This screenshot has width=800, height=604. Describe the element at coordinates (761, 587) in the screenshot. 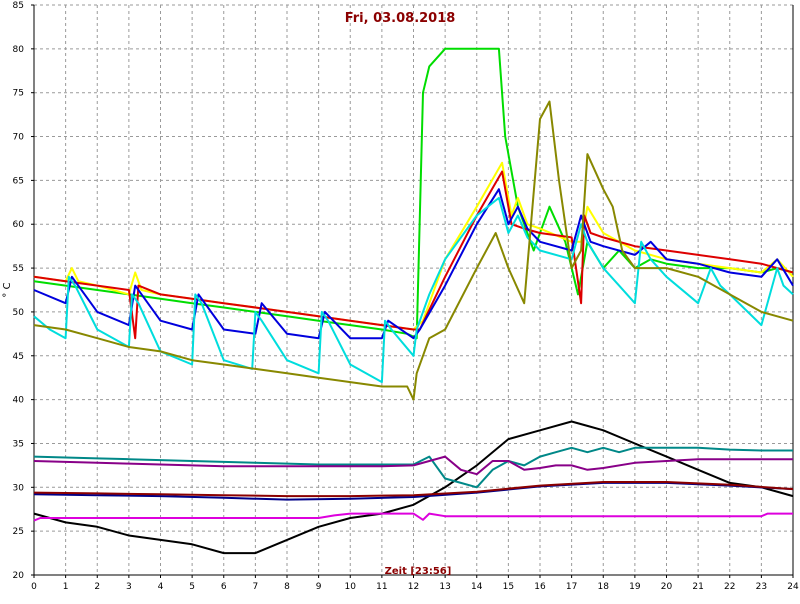

I see `x-tick-label: 23` at that location.